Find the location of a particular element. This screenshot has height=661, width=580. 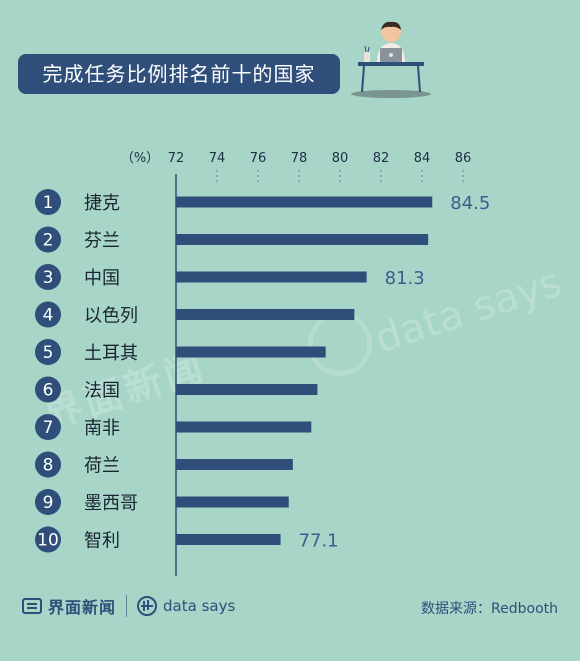

footer: 界面新闻 data says 数据来源：Redbooth is located at coordinates (290, 610).